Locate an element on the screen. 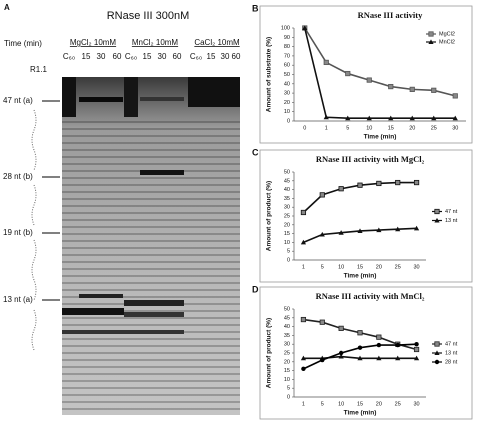  y-tick-label: 20 is located at coordinates (287, 225).